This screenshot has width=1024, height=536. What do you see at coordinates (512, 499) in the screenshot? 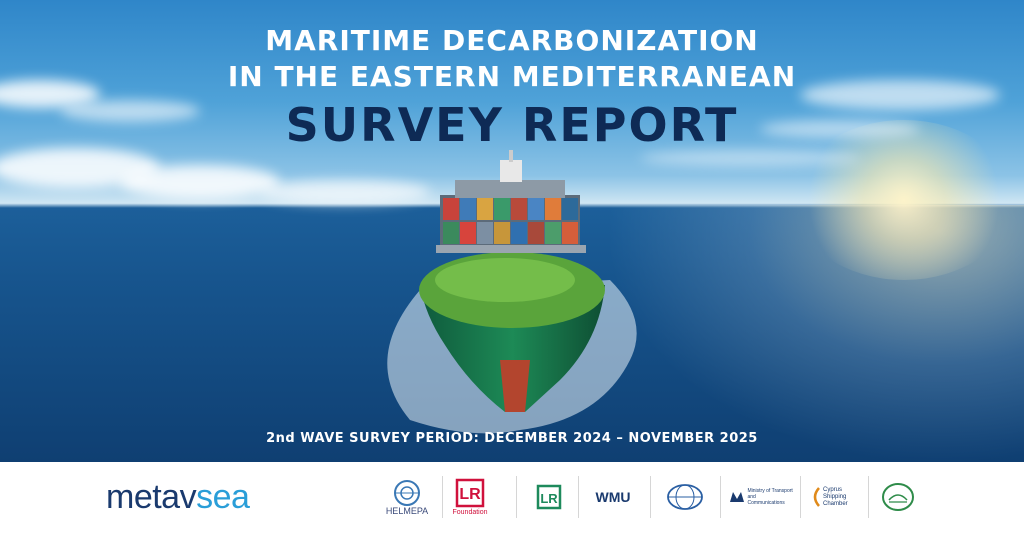
I see `partner-logo-strip` at bounding box center [512, 499].